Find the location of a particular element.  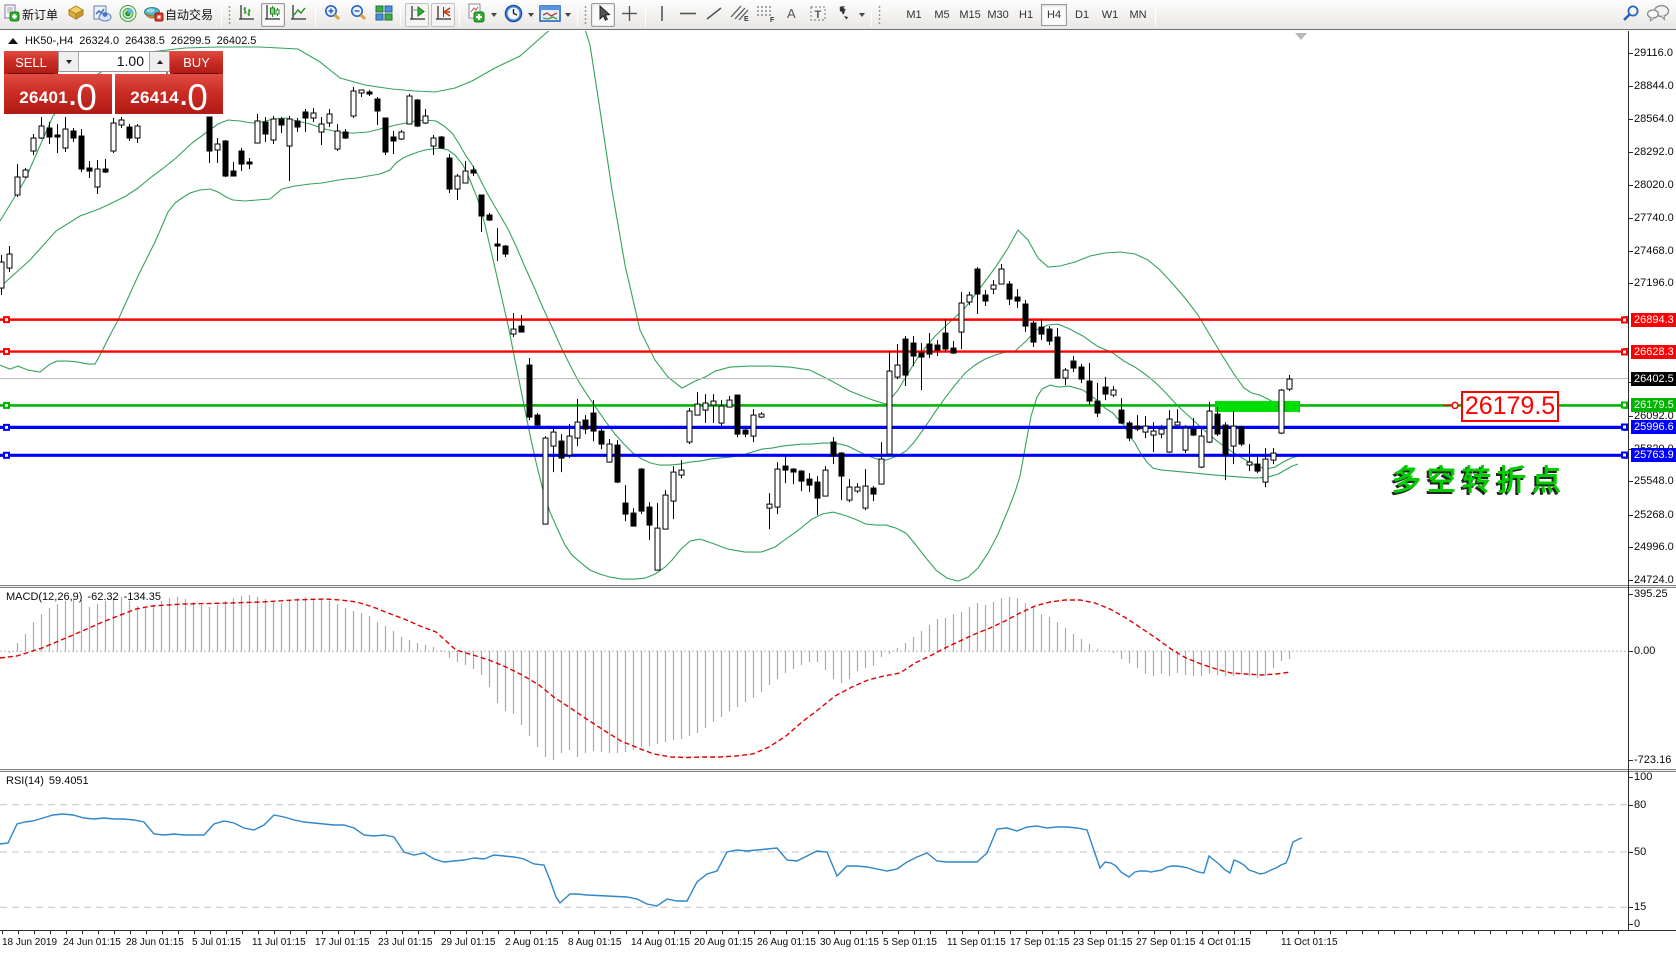

indicators-button is located at coordinates (476, 15).